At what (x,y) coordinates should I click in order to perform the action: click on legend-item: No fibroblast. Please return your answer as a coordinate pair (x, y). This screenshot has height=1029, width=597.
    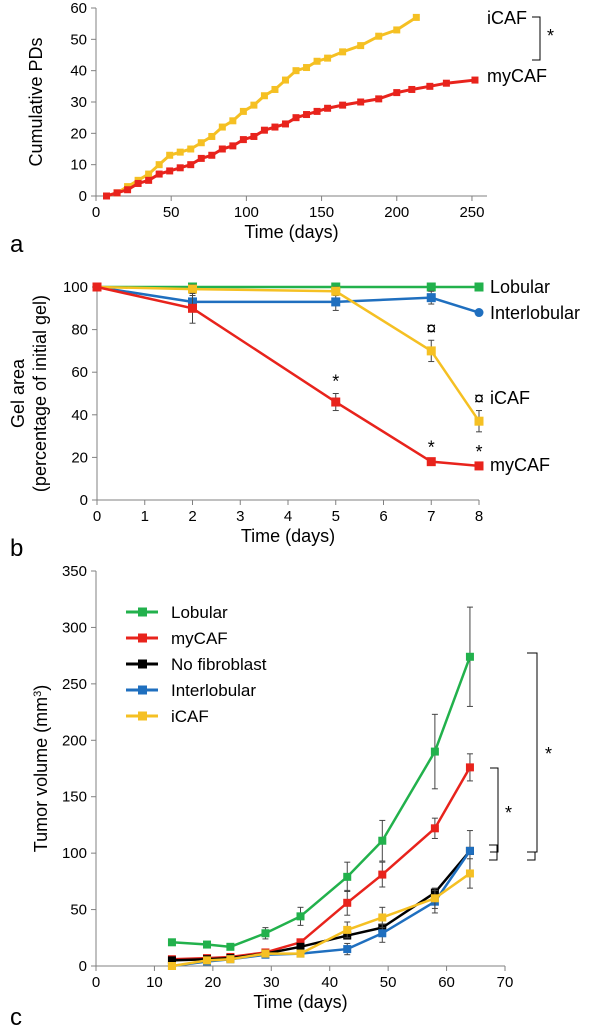
    Looking at the image, I should click on (196, 664).